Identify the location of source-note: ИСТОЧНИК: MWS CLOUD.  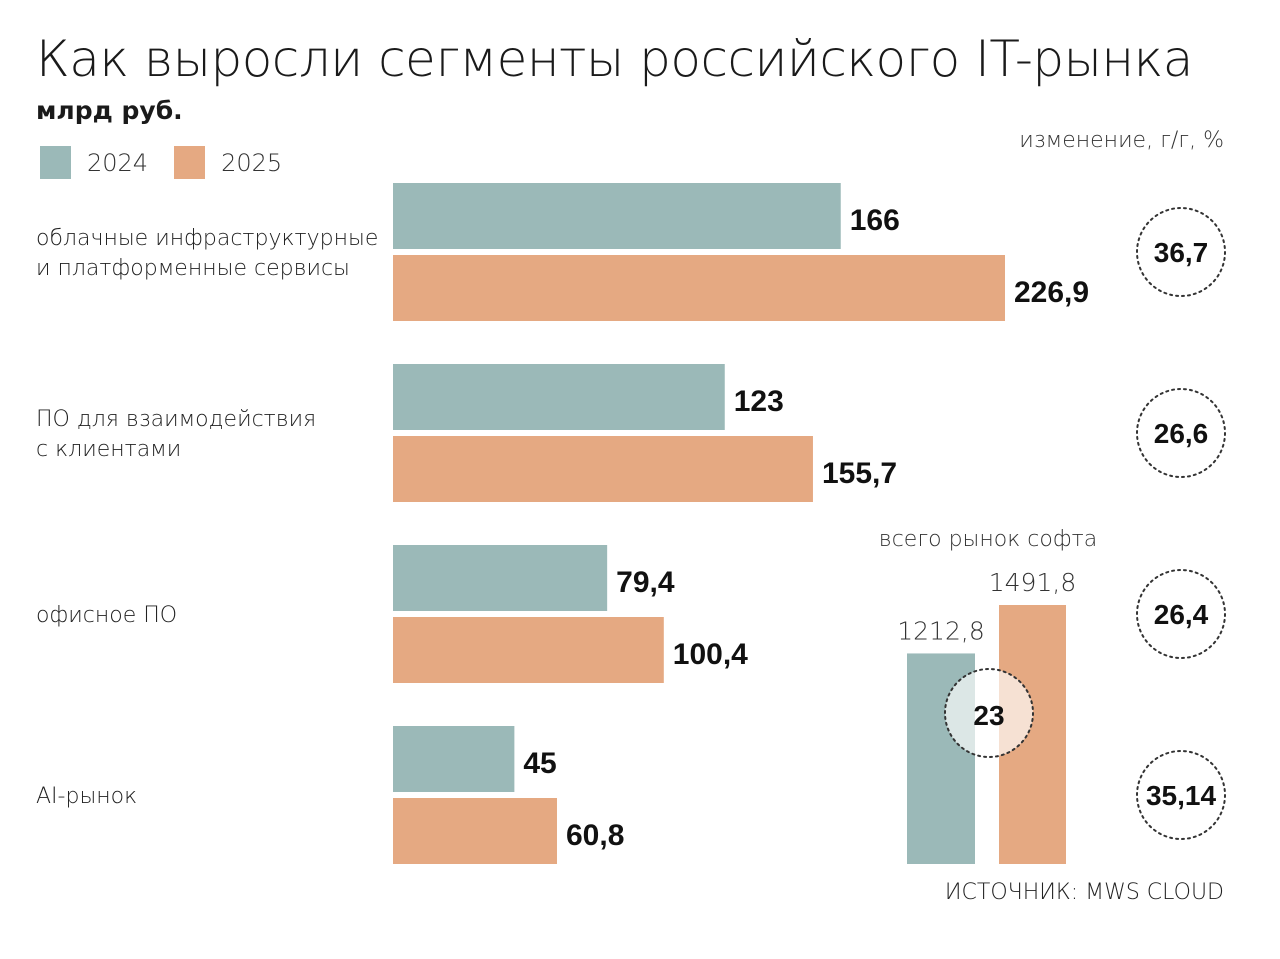
(1084, 892).